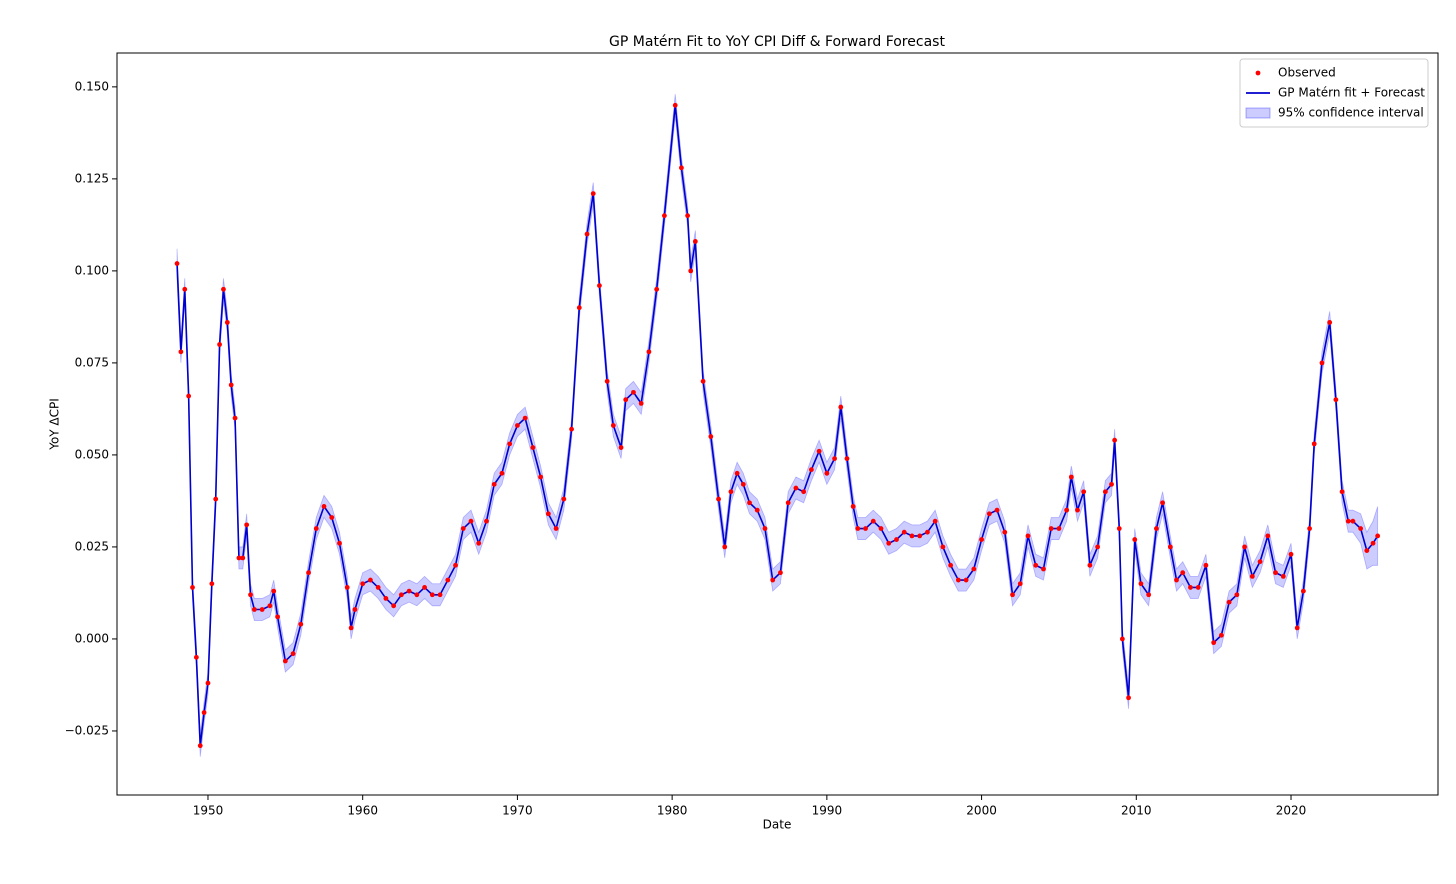 This screenshot has width=1456, height=884. Describe the element at coordinates (777, 825) in the screenshot. I see `x-axis-label: Date` at that location.